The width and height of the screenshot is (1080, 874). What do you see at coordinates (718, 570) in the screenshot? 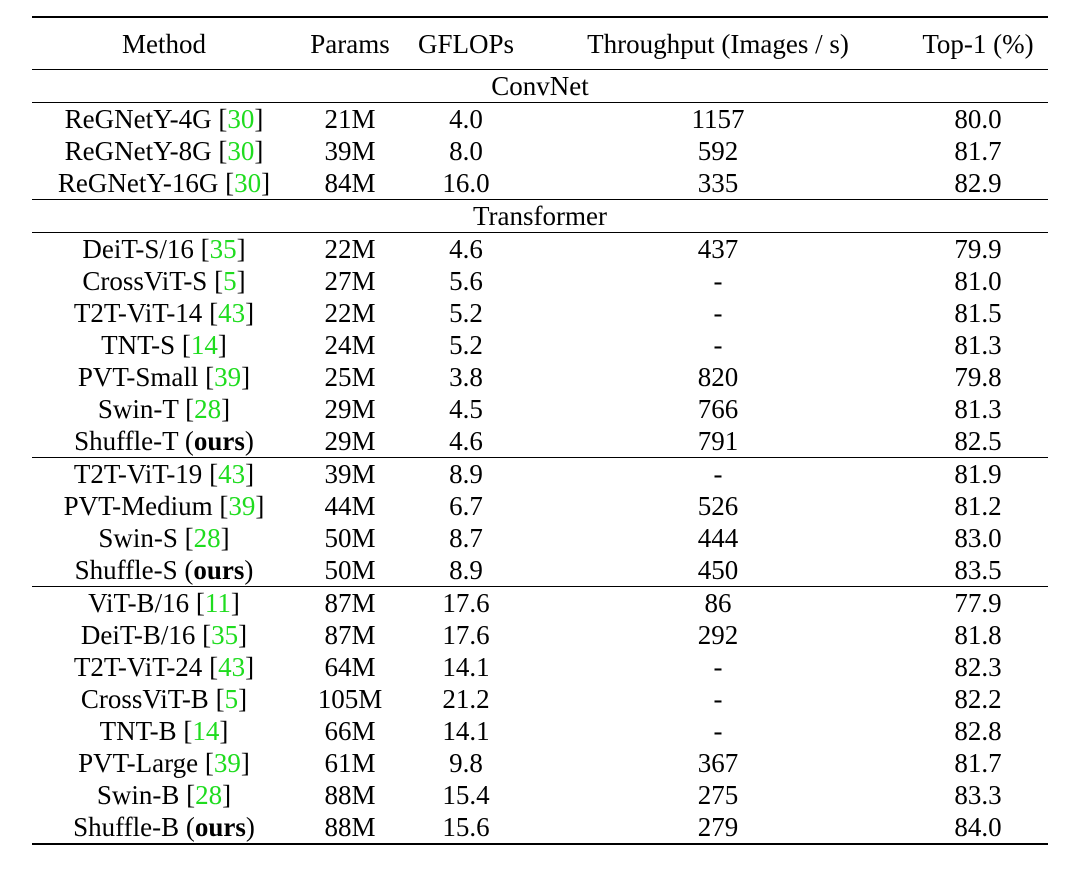
I see `throughput-cell: 450` at bounding box center [718, 570].